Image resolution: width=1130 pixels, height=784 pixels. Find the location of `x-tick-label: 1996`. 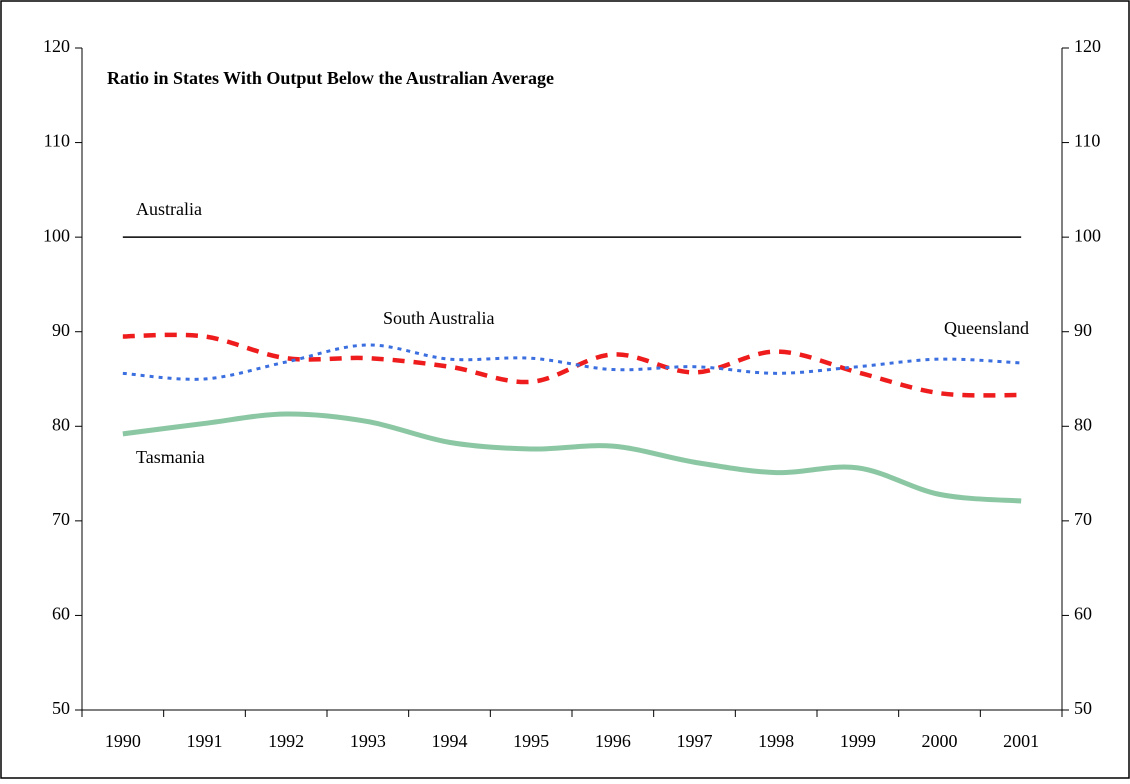

x-tick-label: 1996 is located at coordinates (613, 741).